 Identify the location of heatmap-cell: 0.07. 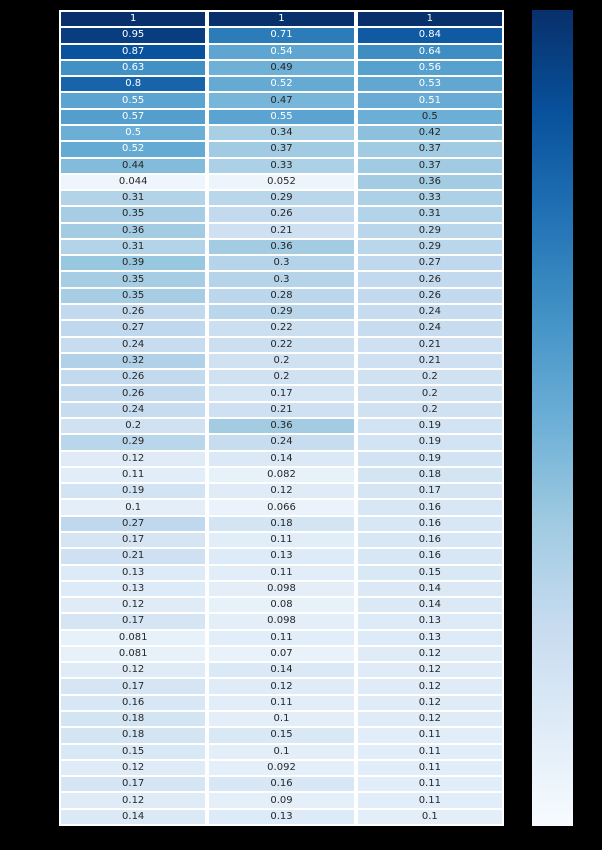
(281, 654).